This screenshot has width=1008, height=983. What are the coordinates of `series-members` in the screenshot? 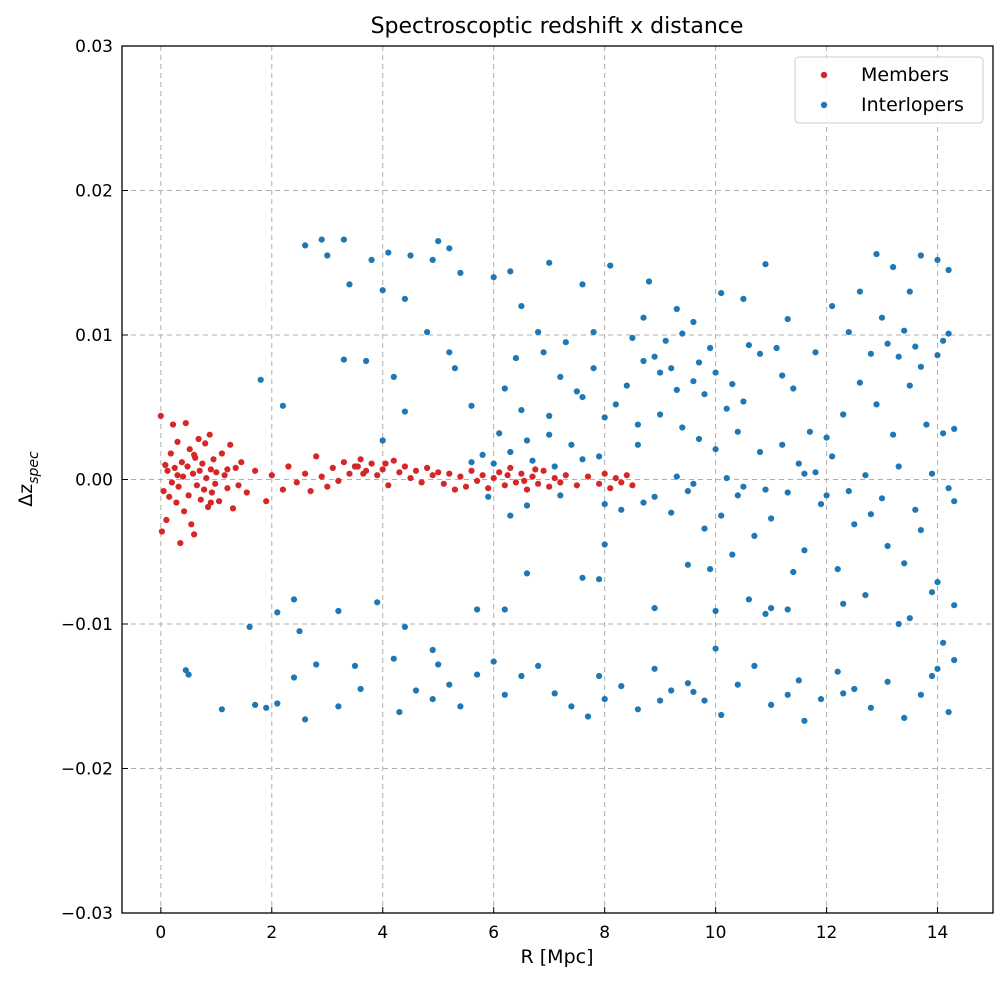 It's located at (396, 479).